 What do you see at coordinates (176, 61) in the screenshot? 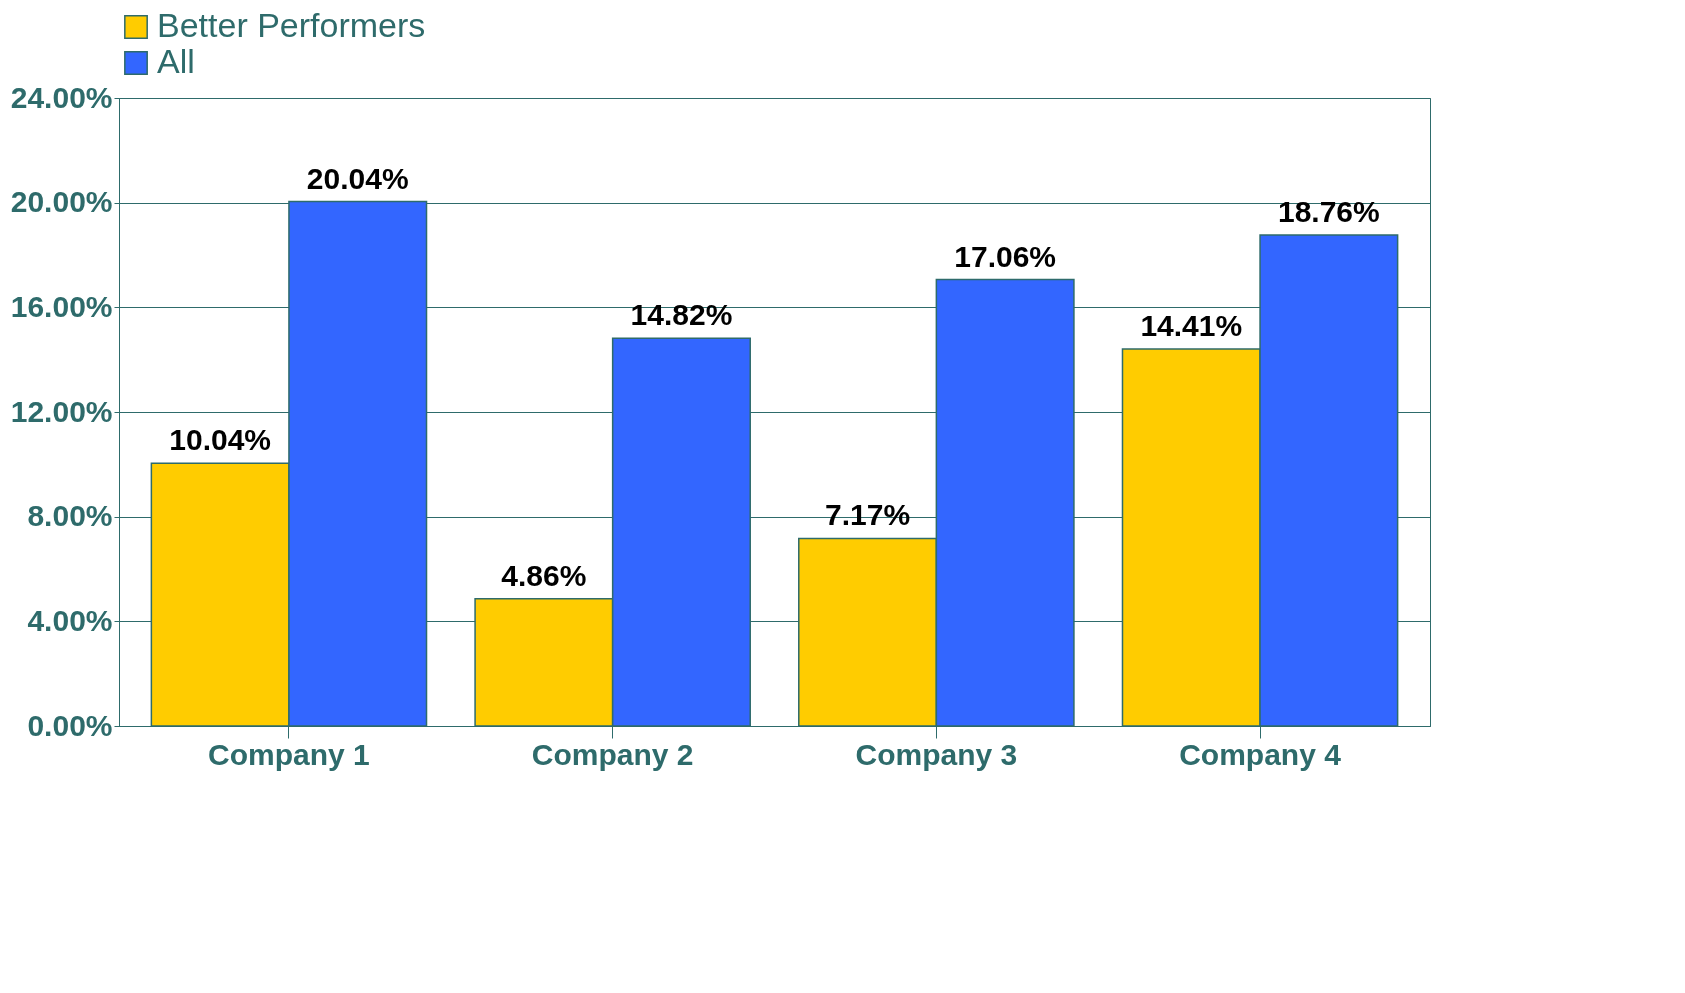
I see `legend-label: All` at bounding box center [176, 61].